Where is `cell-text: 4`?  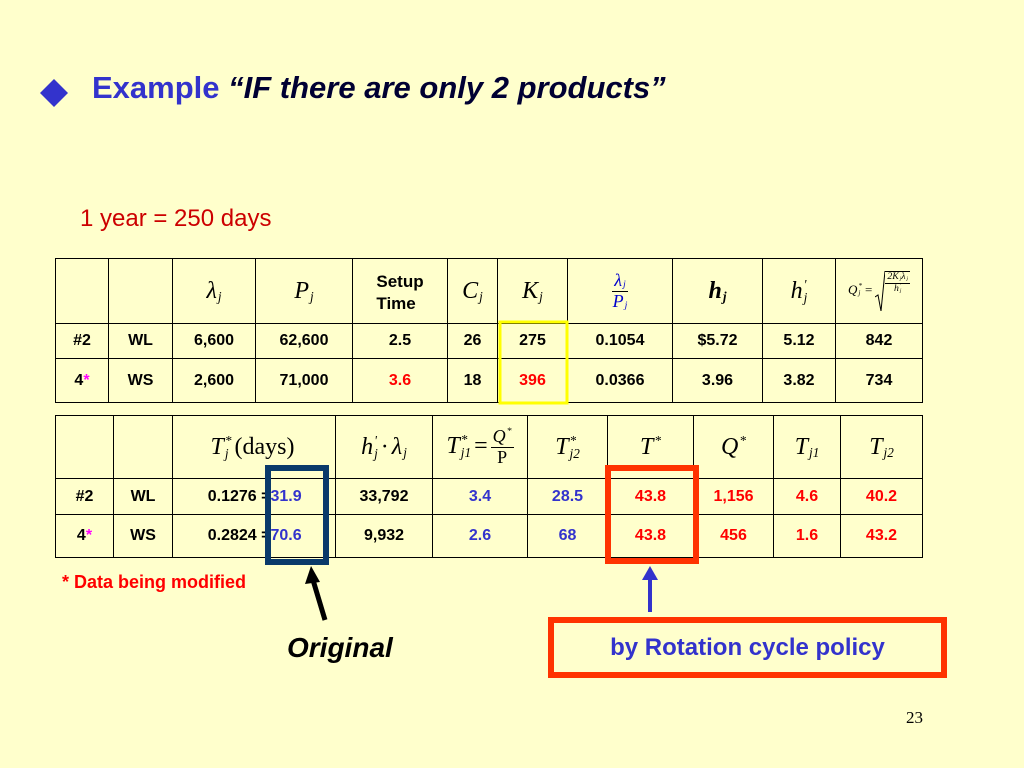
cell-text: 4 is located at coordinates (81, 535).